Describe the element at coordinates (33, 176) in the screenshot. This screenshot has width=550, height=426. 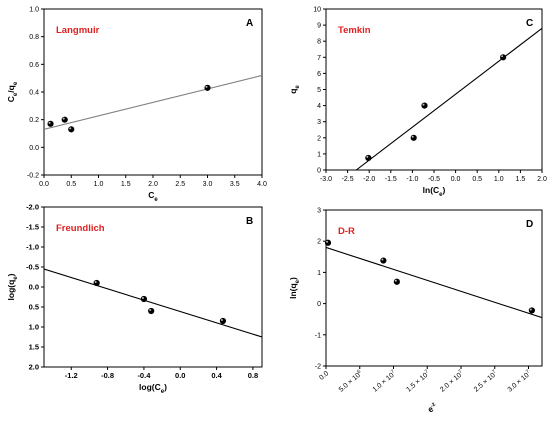
I see `y-tick-label: -0.2` at that location.